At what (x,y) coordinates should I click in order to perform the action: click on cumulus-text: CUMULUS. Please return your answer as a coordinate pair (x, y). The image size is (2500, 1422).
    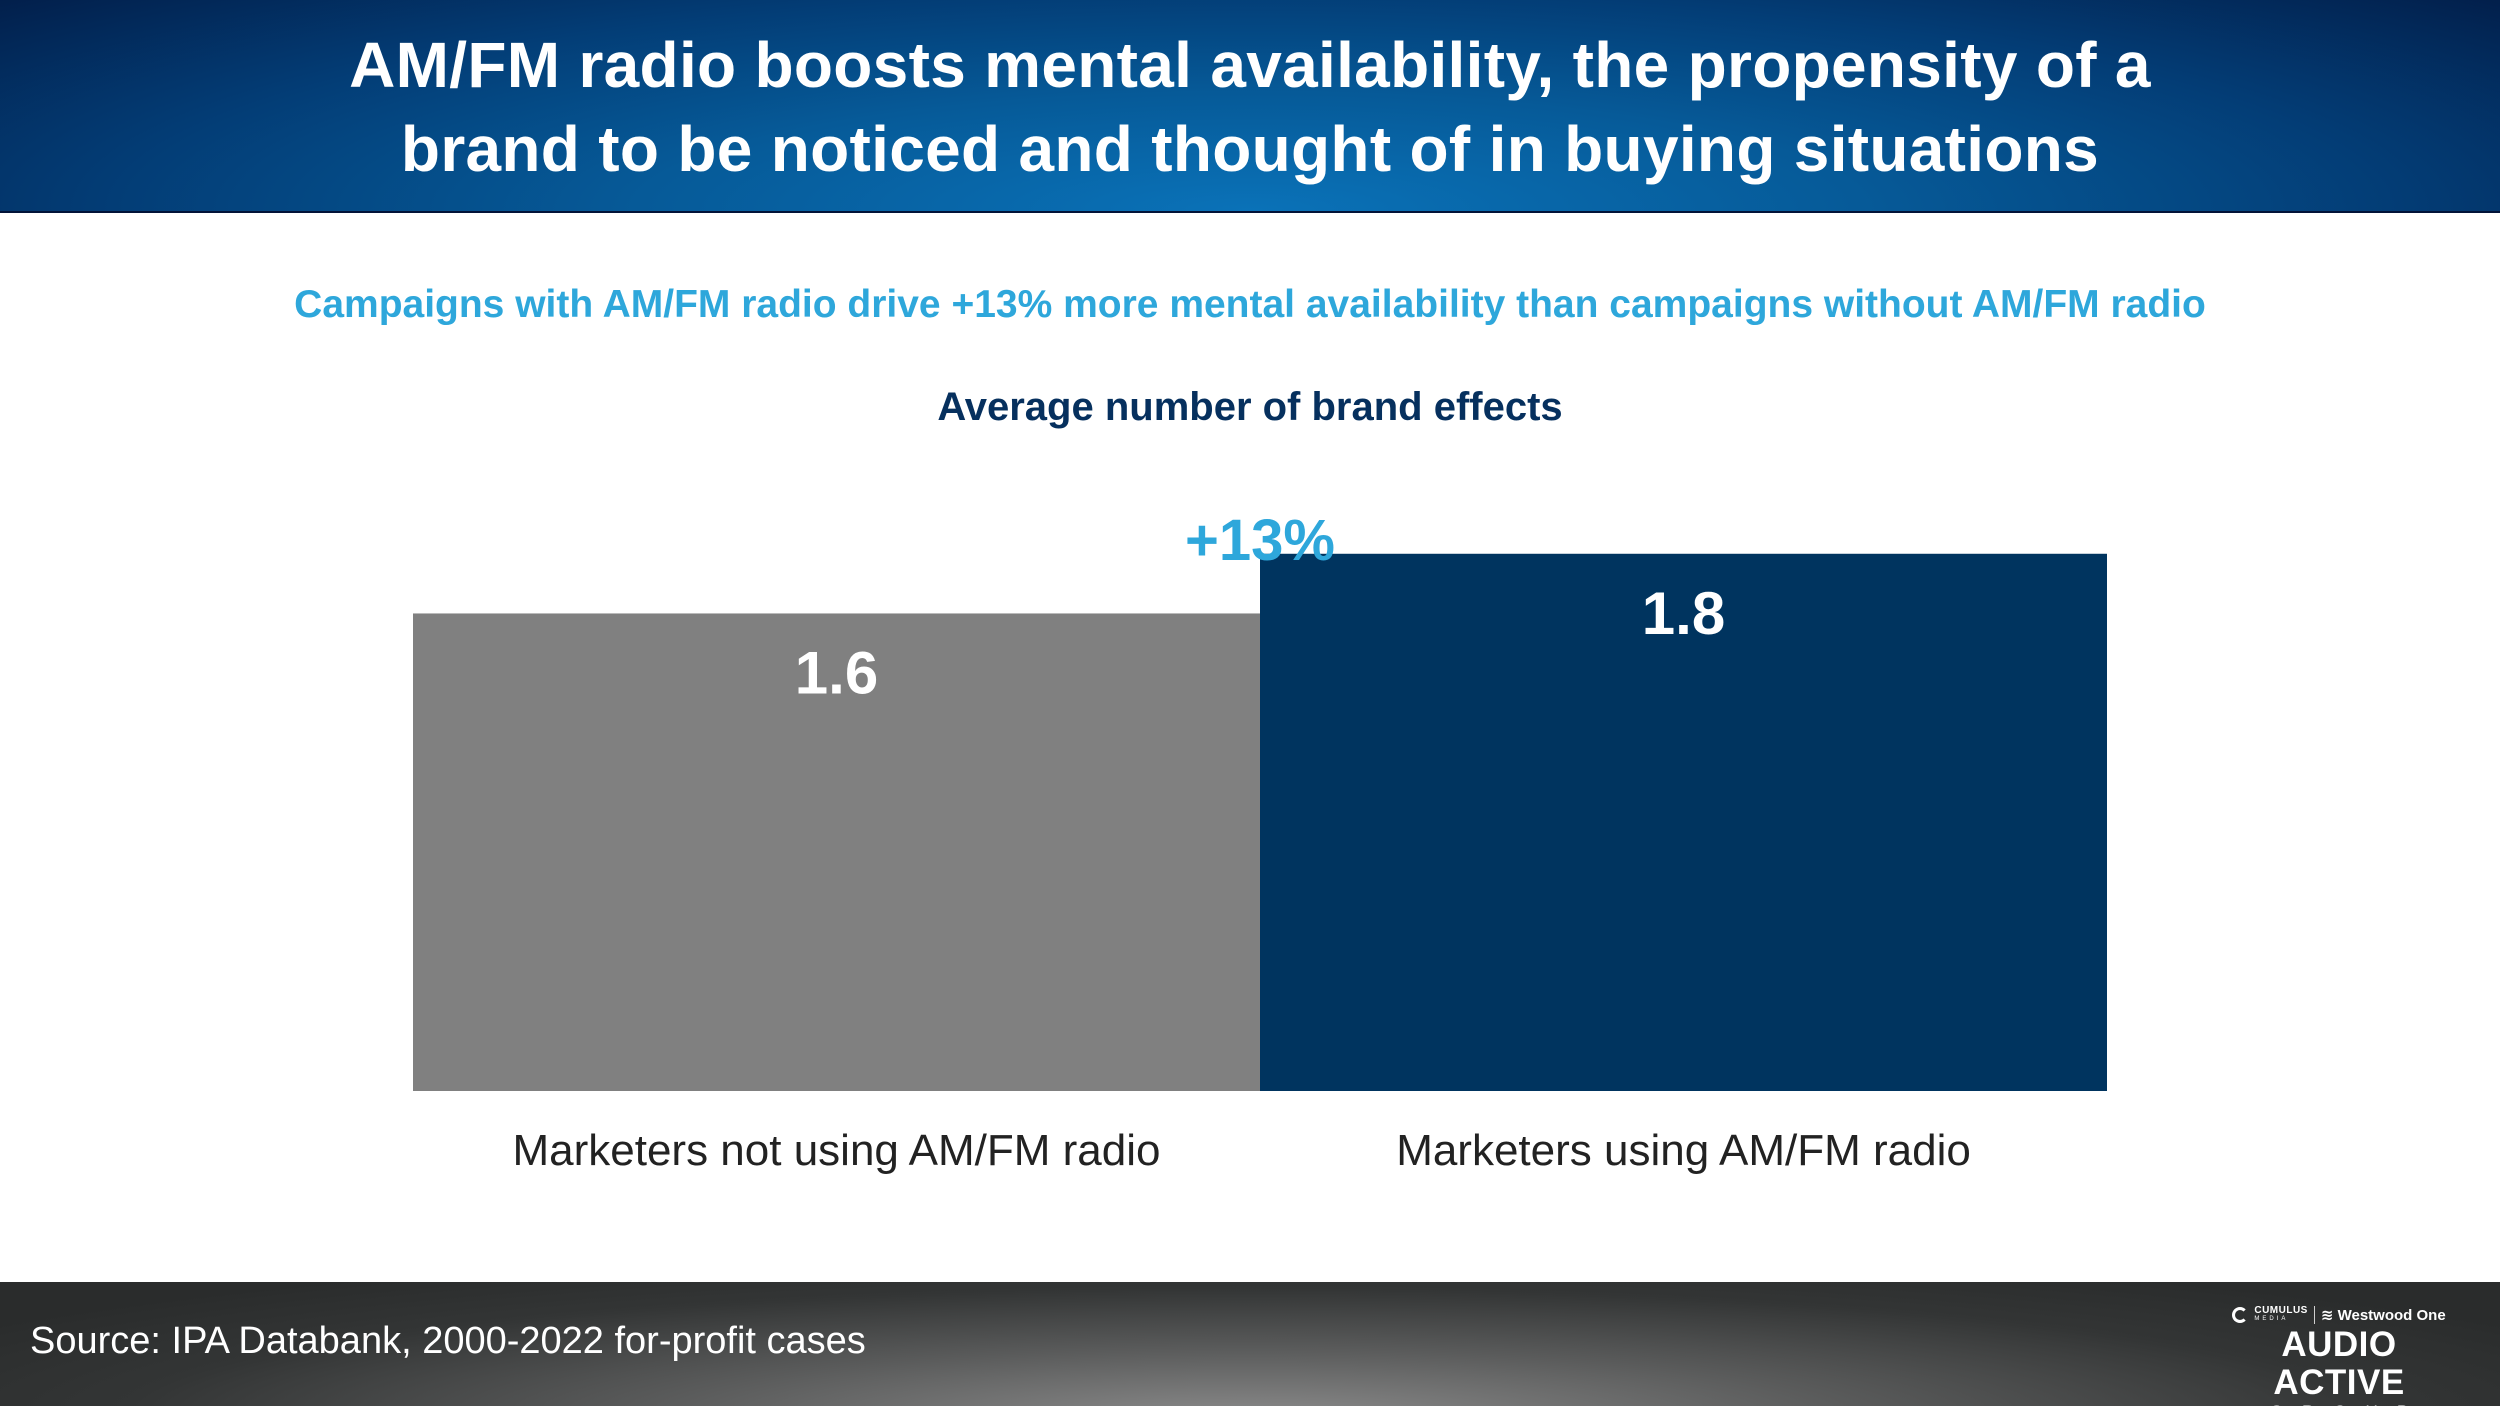
    Looking at the image, I should click on (2281, 1310).